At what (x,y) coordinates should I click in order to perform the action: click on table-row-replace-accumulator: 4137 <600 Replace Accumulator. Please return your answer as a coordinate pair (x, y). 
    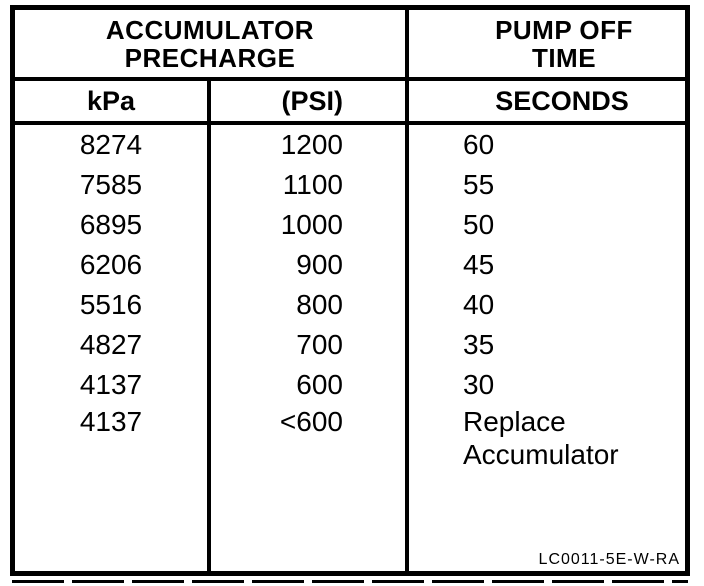
    Looking at the image, I should click on (350, 438).